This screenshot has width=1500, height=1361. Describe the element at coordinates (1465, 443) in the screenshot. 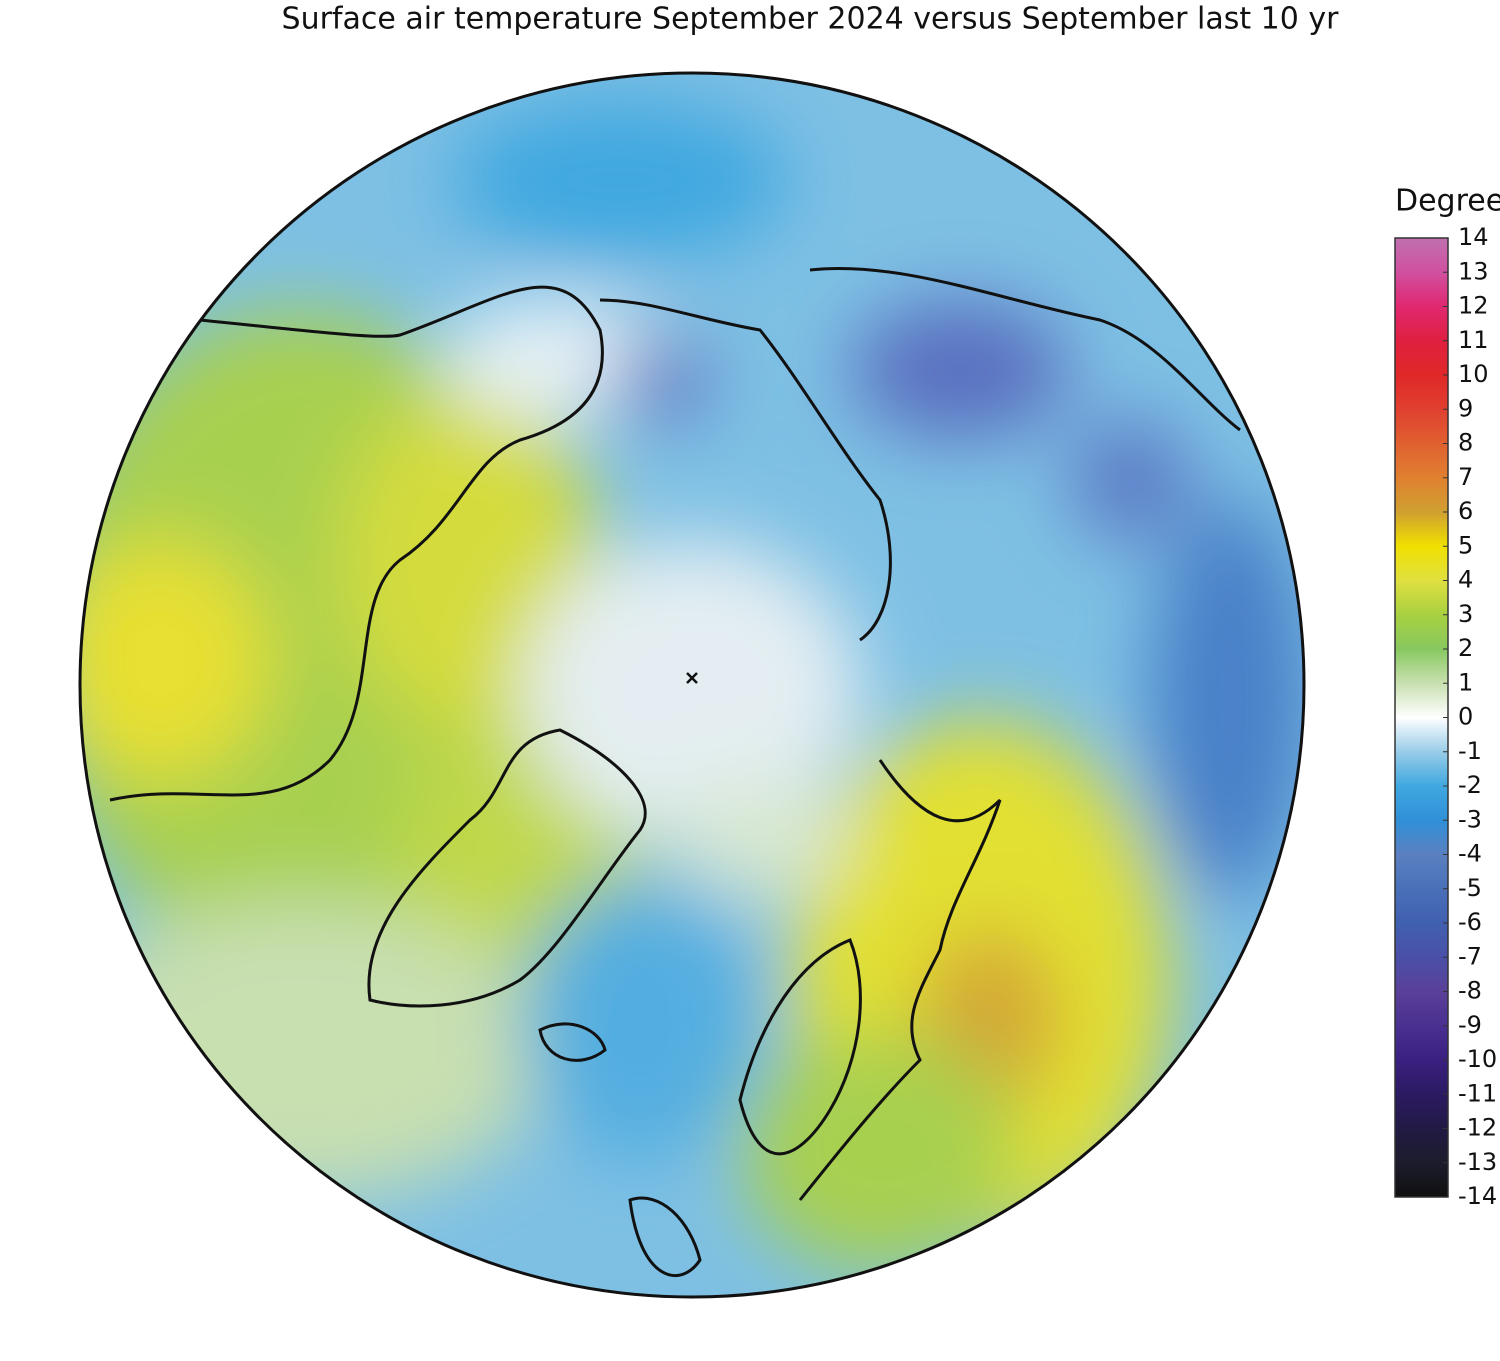

I see `colorbar-tick-label: 8` at that location.